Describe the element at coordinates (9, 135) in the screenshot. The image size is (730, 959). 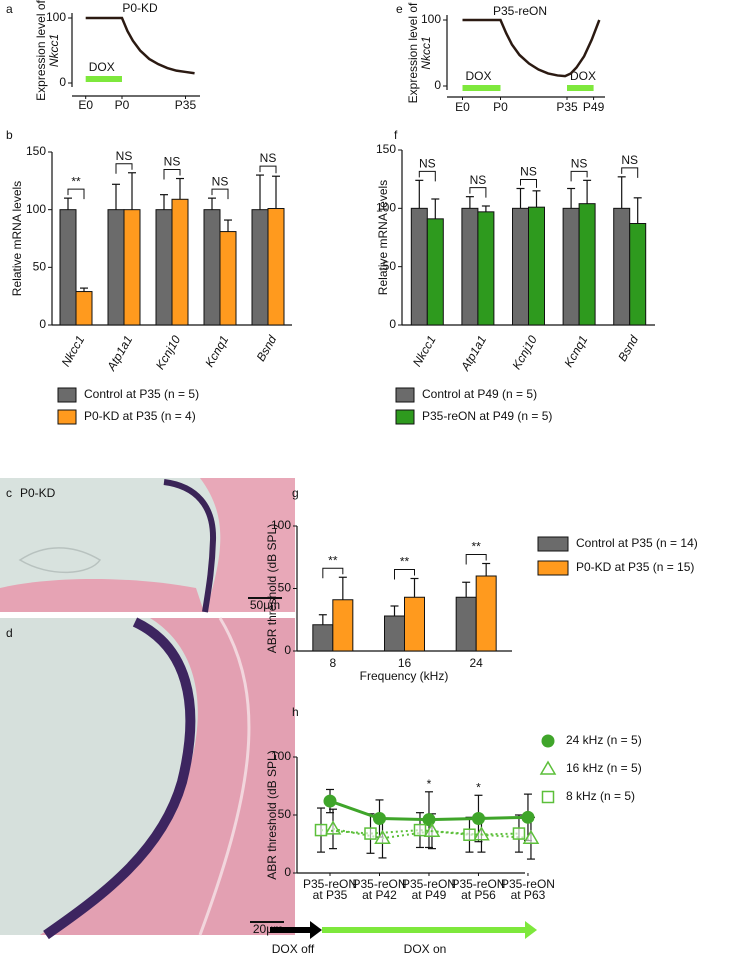
I see `panel-label: b` at that location.